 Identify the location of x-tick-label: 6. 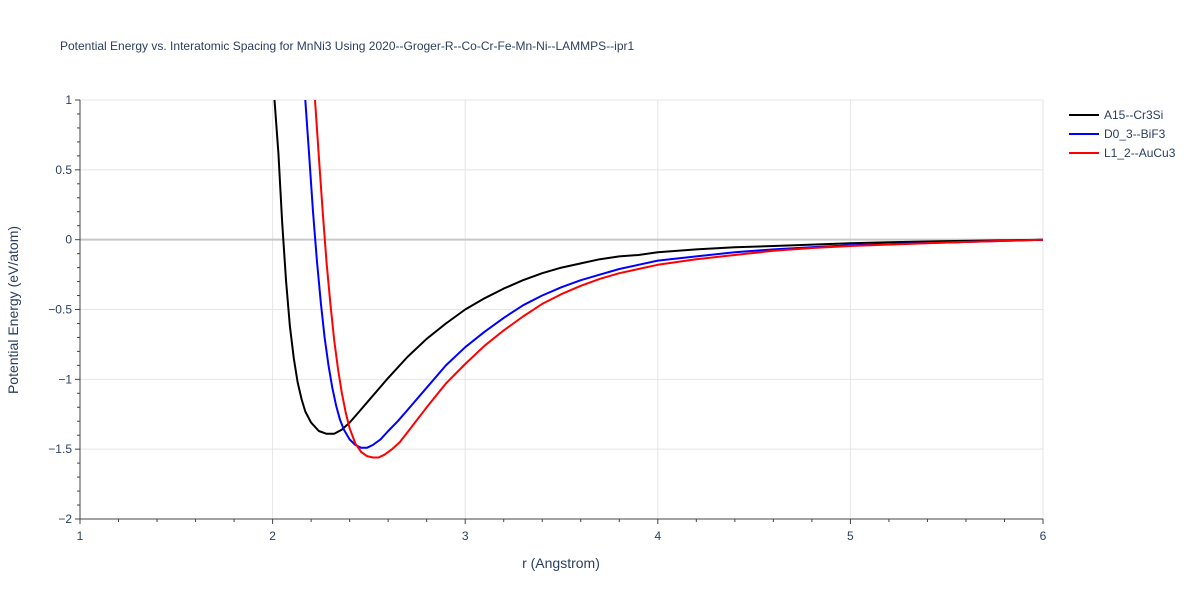
(1043, 536).